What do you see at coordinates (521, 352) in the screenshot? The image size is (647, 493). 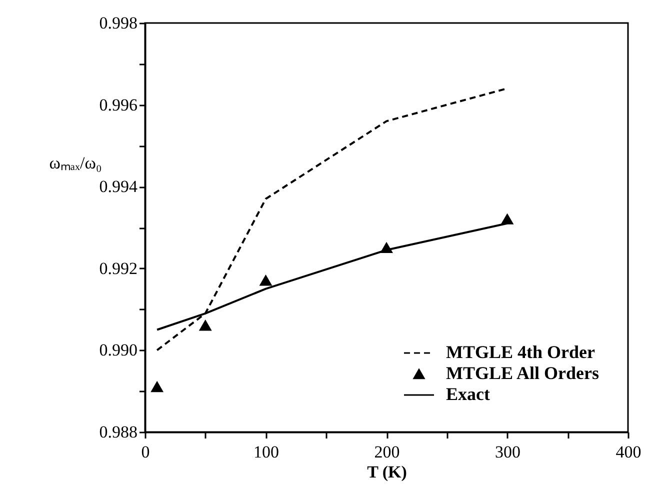 I see `legend-label: MTGLE 4th Order` at bounding box center [521, 352].